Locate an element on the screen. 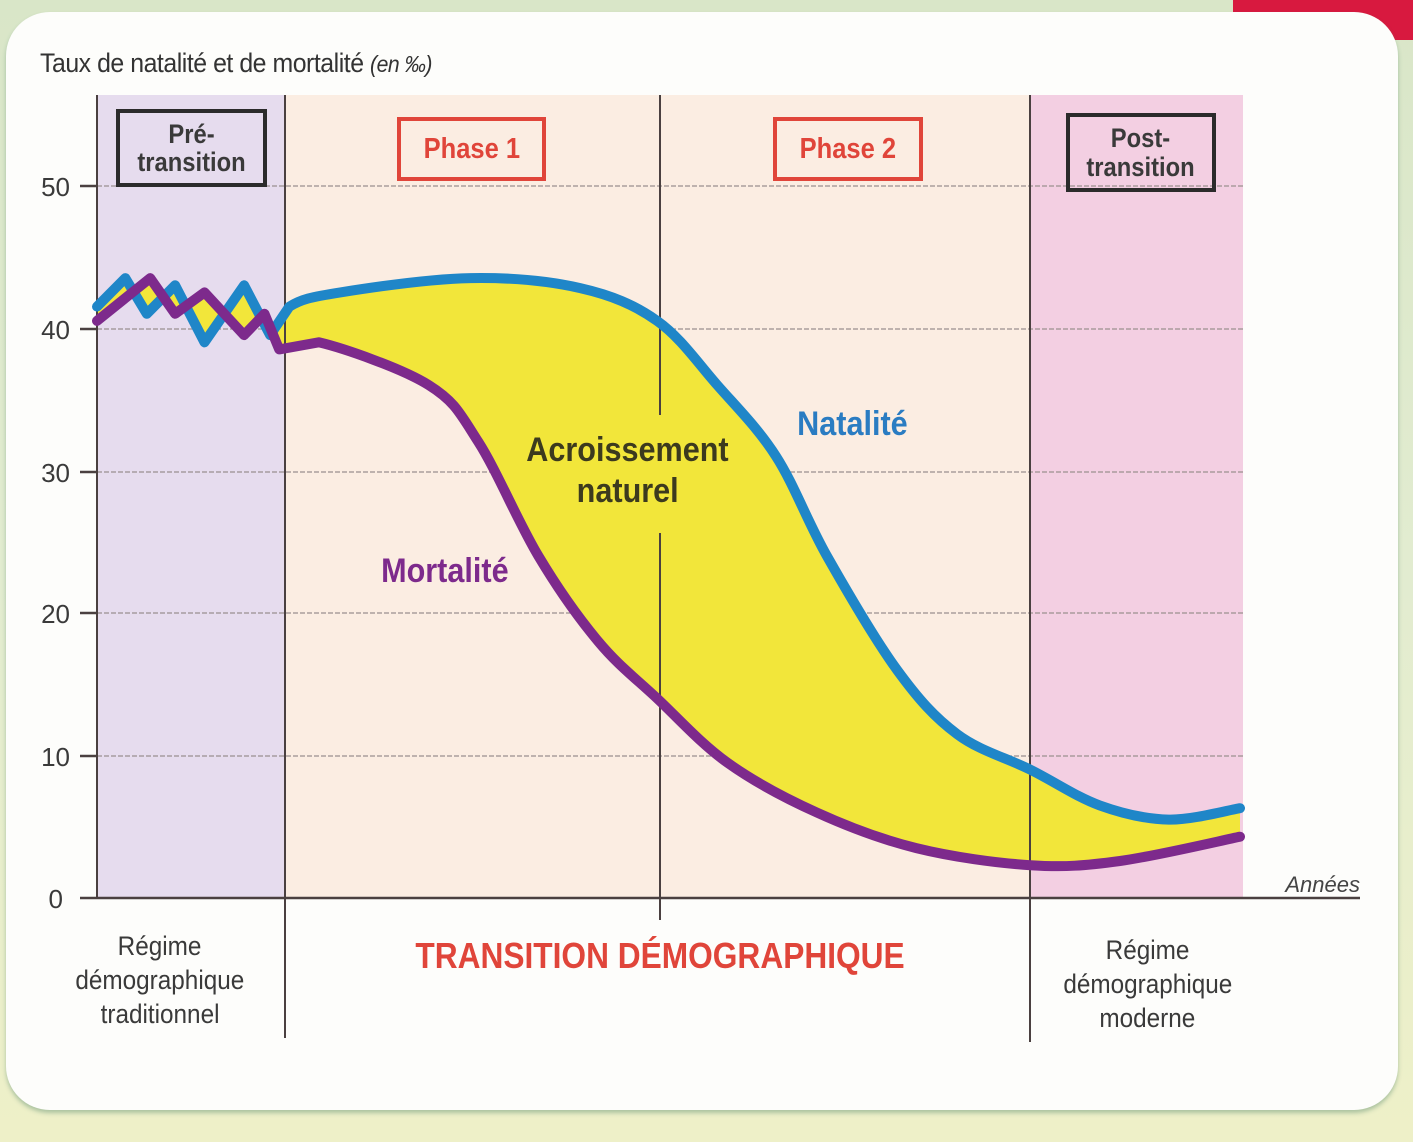 This screenshot has width=1413, height=1142. y-tick-20: 20 is located at coordinates (55, 614).